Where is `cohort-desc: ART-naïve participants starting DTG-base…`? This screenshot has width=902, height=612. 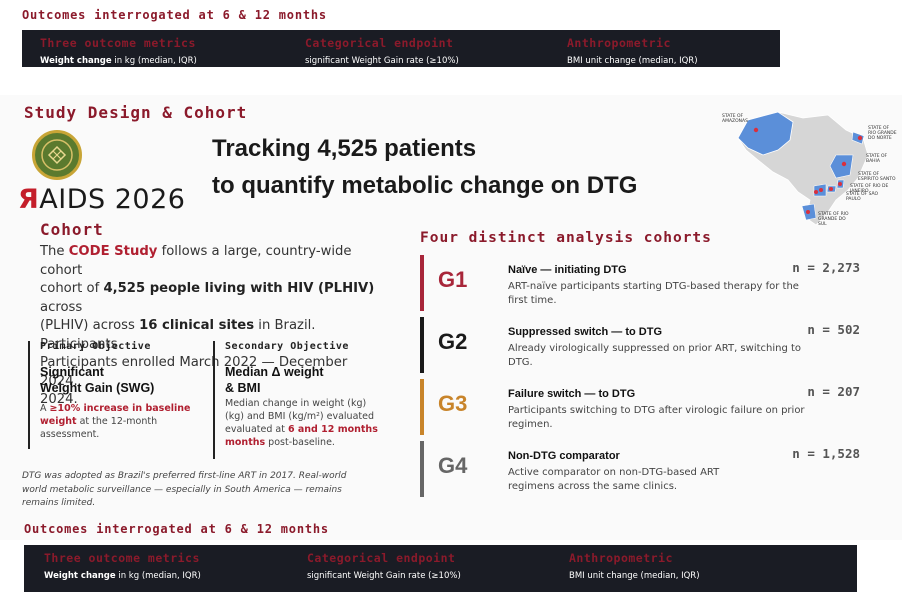
cohort-desc: ART-naïve participants starting DTG-base… is located at coordinates (653, 293).